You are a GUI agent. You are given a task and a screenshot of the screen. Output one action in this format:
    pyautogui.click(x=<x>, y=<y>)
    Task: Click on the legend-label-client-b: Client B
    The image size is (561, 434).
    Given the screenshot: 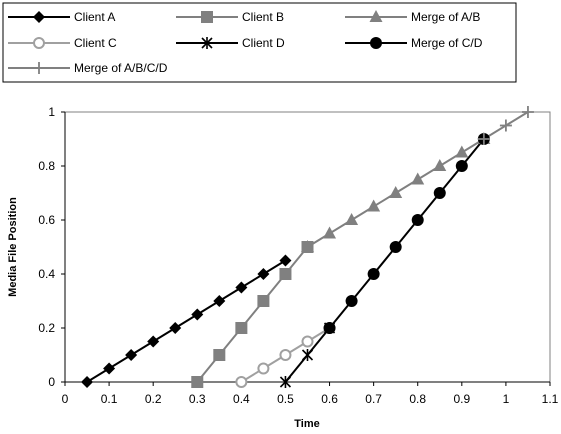 What is the action you would take?
    pyautogui.click(x=263, y=17)
    